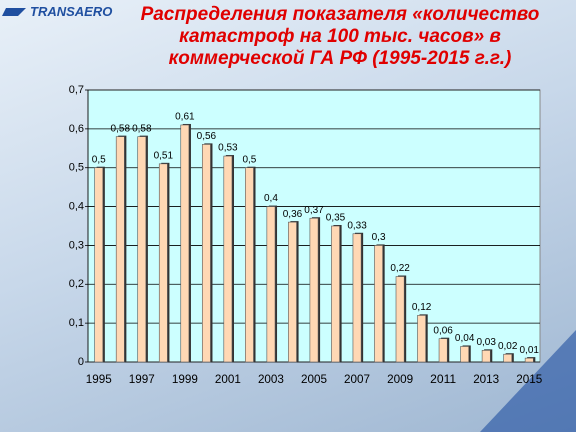  I want to click on logo-icon, so click(14, 12).